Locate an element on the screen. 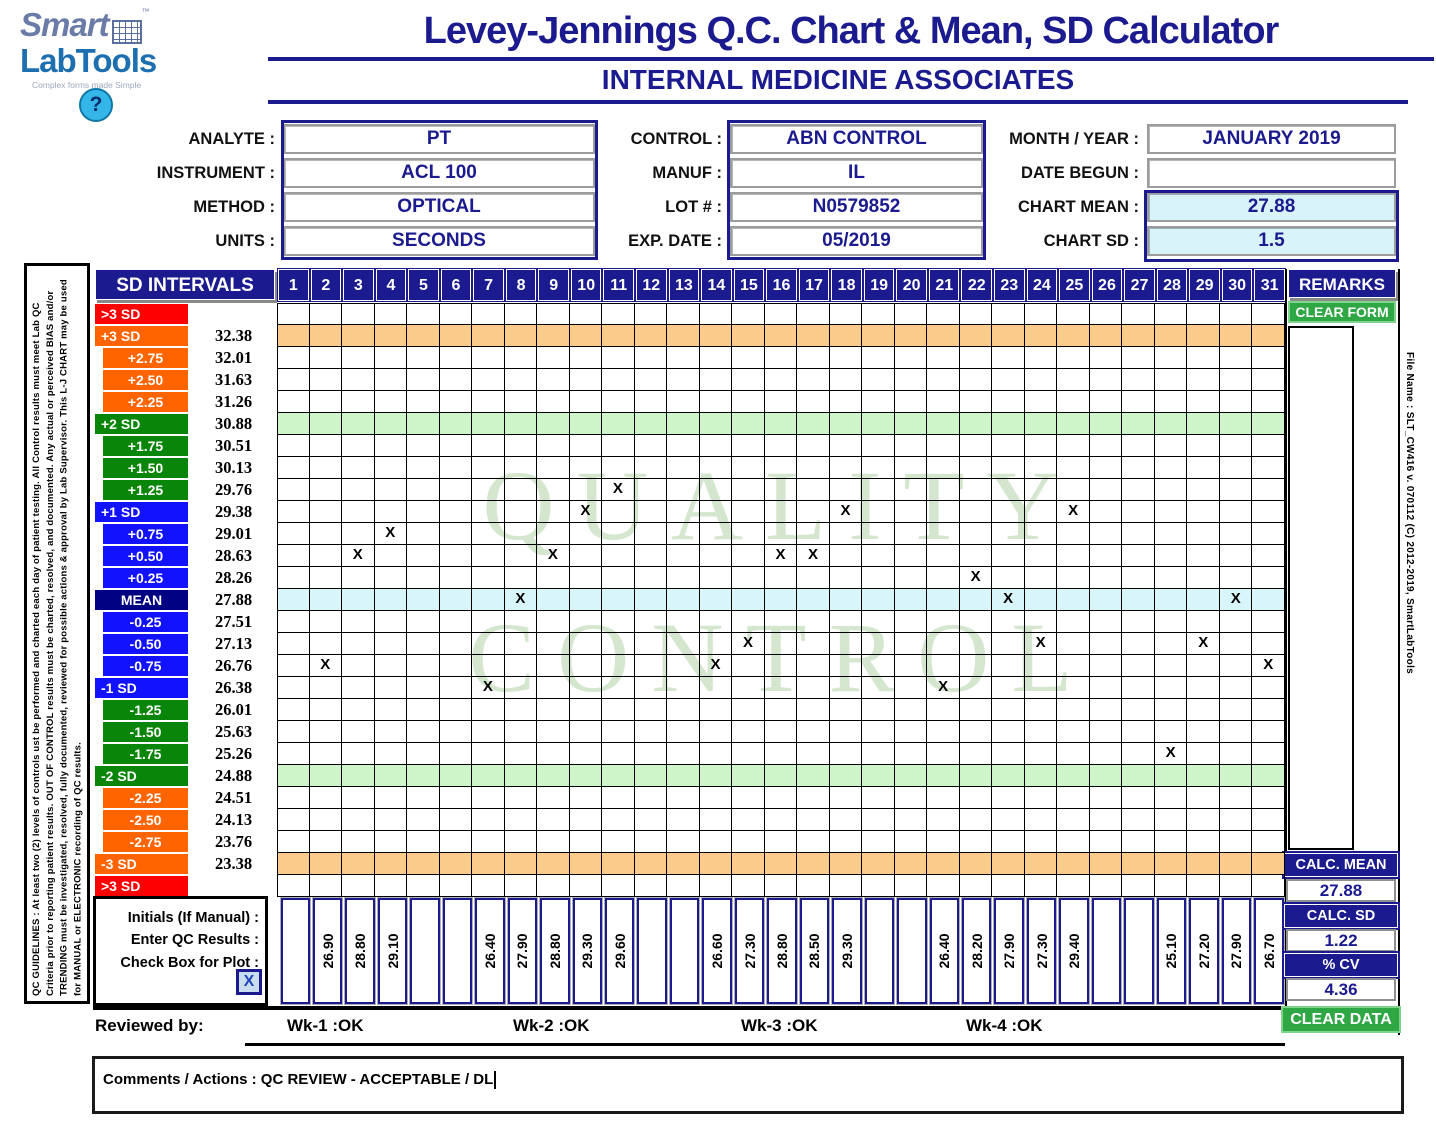  form-field-value: 27.88 is located at coordinates (1271, 207).